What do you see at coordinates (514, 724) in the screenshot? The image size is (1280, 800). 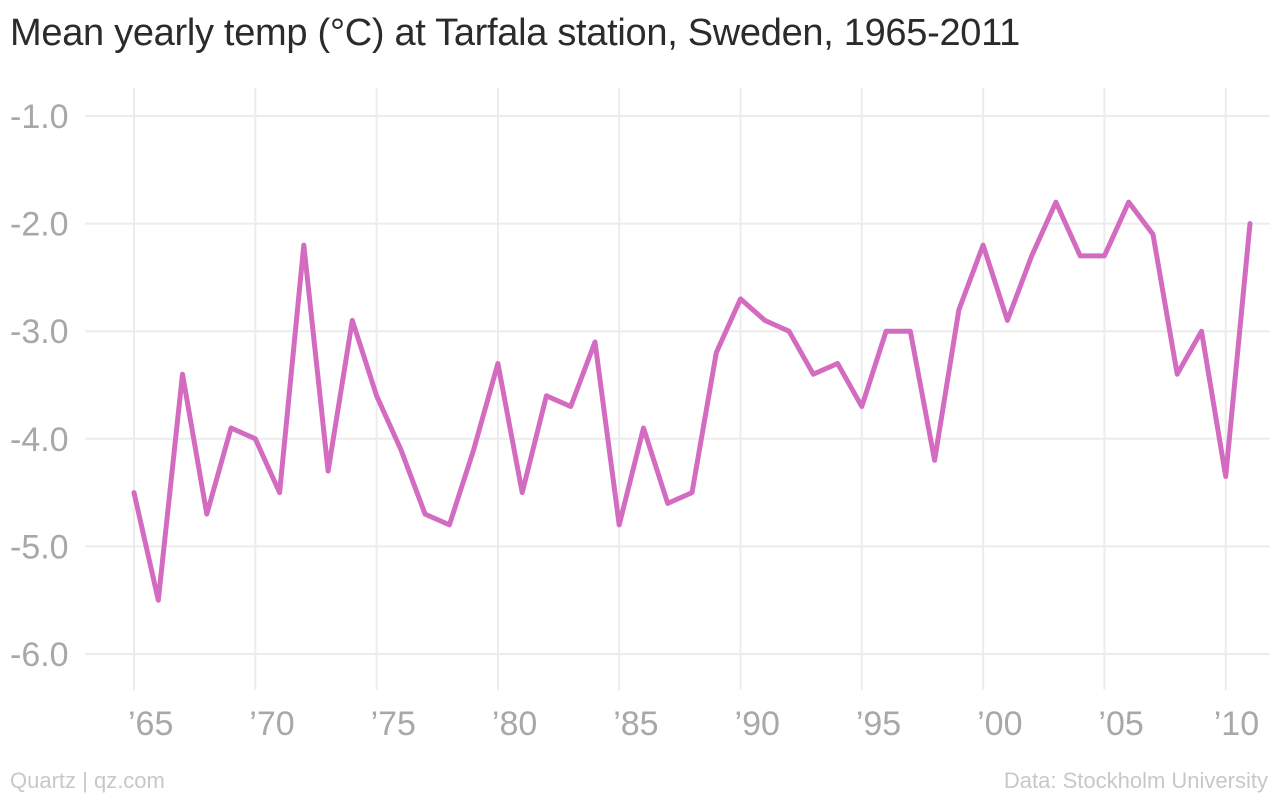 I see `x-tick-label: ’80` at bounding box center [514, 724].